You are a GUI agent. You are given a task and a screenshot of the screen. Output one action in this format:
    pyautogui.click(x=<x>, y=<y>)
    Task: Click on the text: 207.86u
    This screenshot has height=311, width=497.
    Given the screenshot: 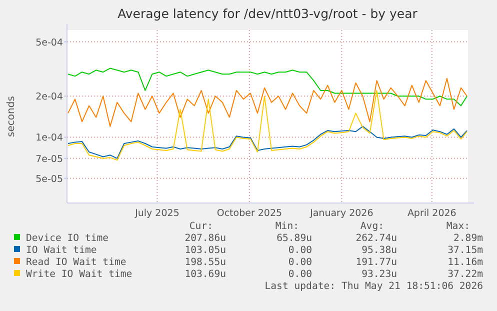 What is the action you would take?
    pyautogui.click(x=205, y=238)
    